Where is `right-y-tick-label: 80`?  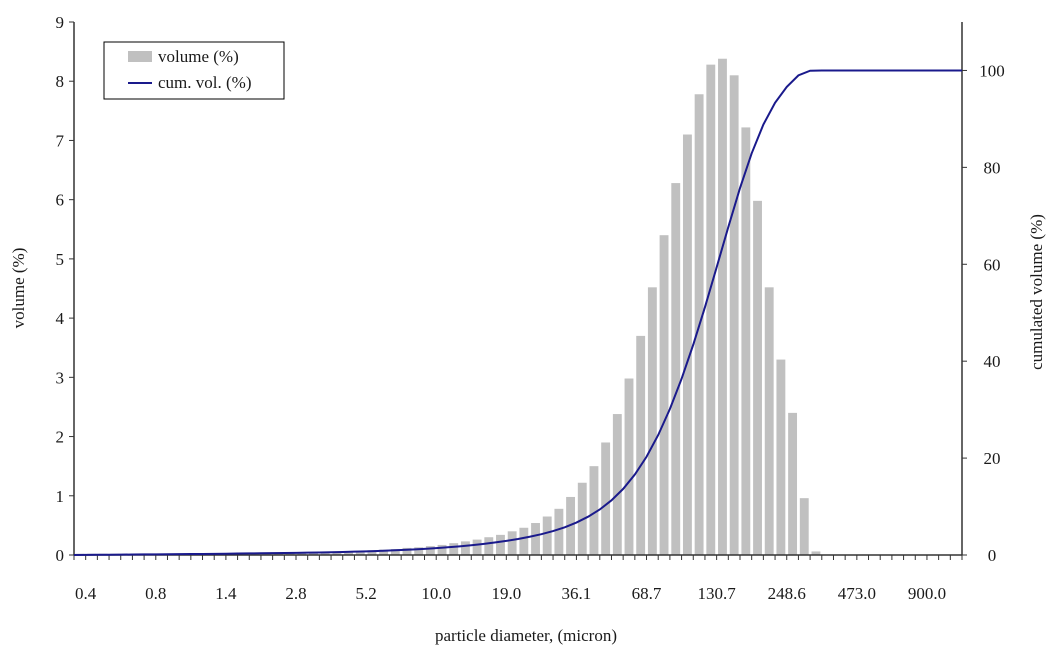
right-y-tick-label: 80 is located at coordinates (992, 167).